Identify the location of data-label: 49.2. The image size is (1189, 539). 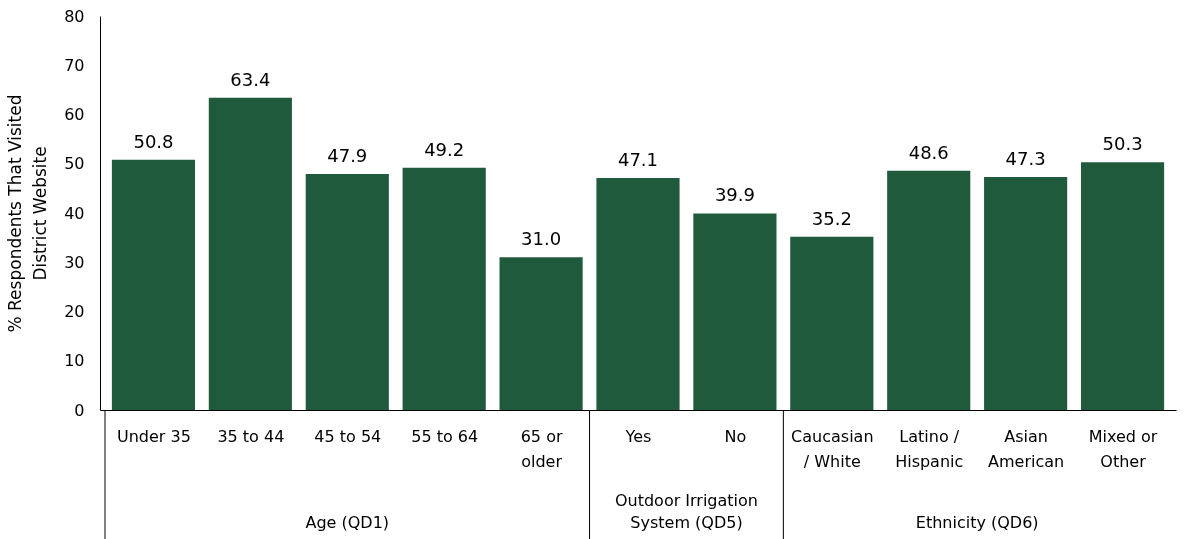
(444, 149).